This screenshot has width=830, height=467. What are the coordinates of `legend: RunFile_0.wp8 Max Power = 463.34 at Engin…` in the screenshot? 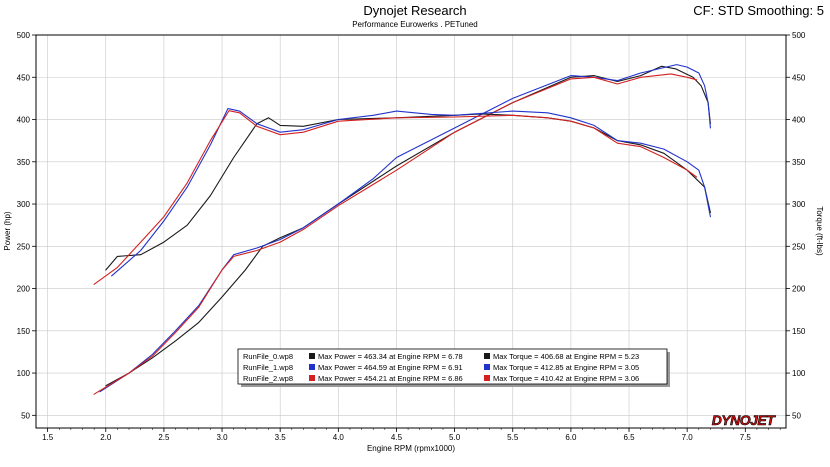 It's located at (453, 367).